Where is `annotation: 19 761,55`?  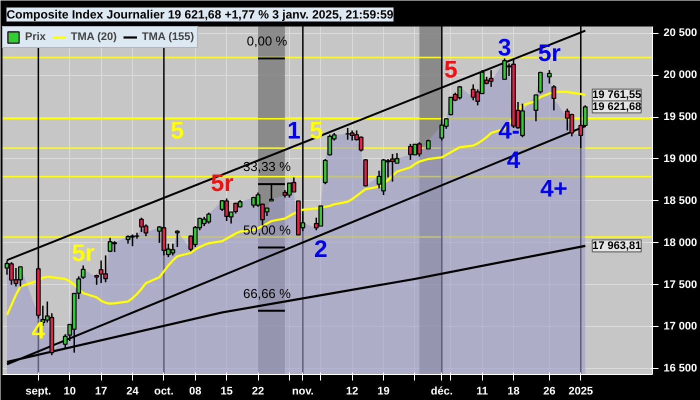 annotation: 19 761,55 is located at coordinates (617, 95).